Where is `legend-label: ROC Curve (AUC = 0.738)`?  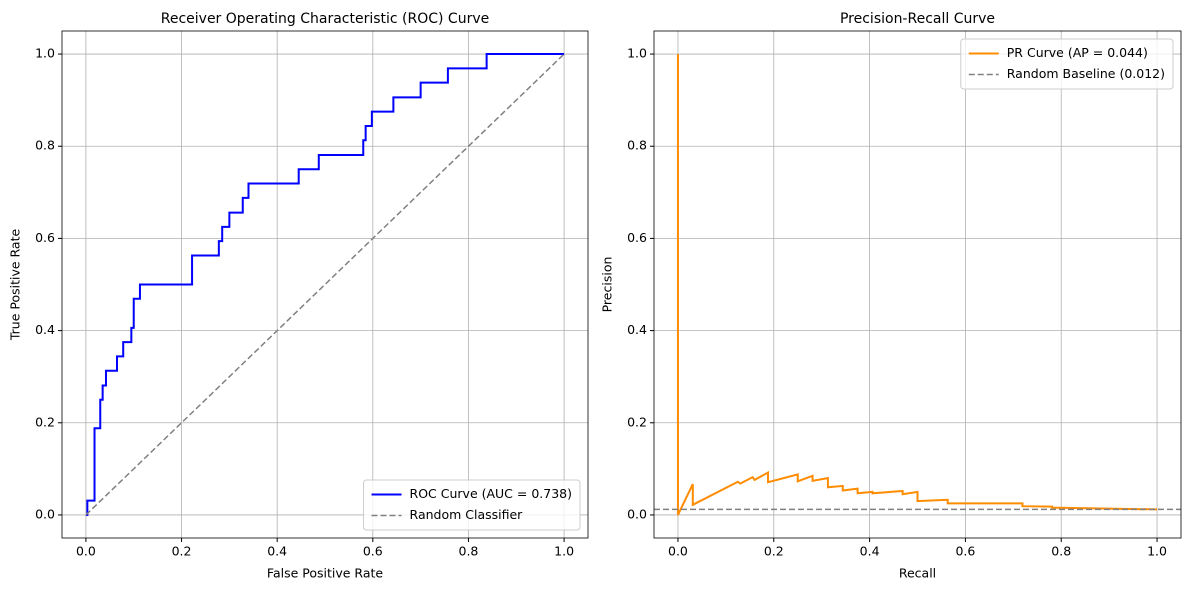
legend-label: ROC Curve (AUC = 0.738) is located at coordinates (491, 493).